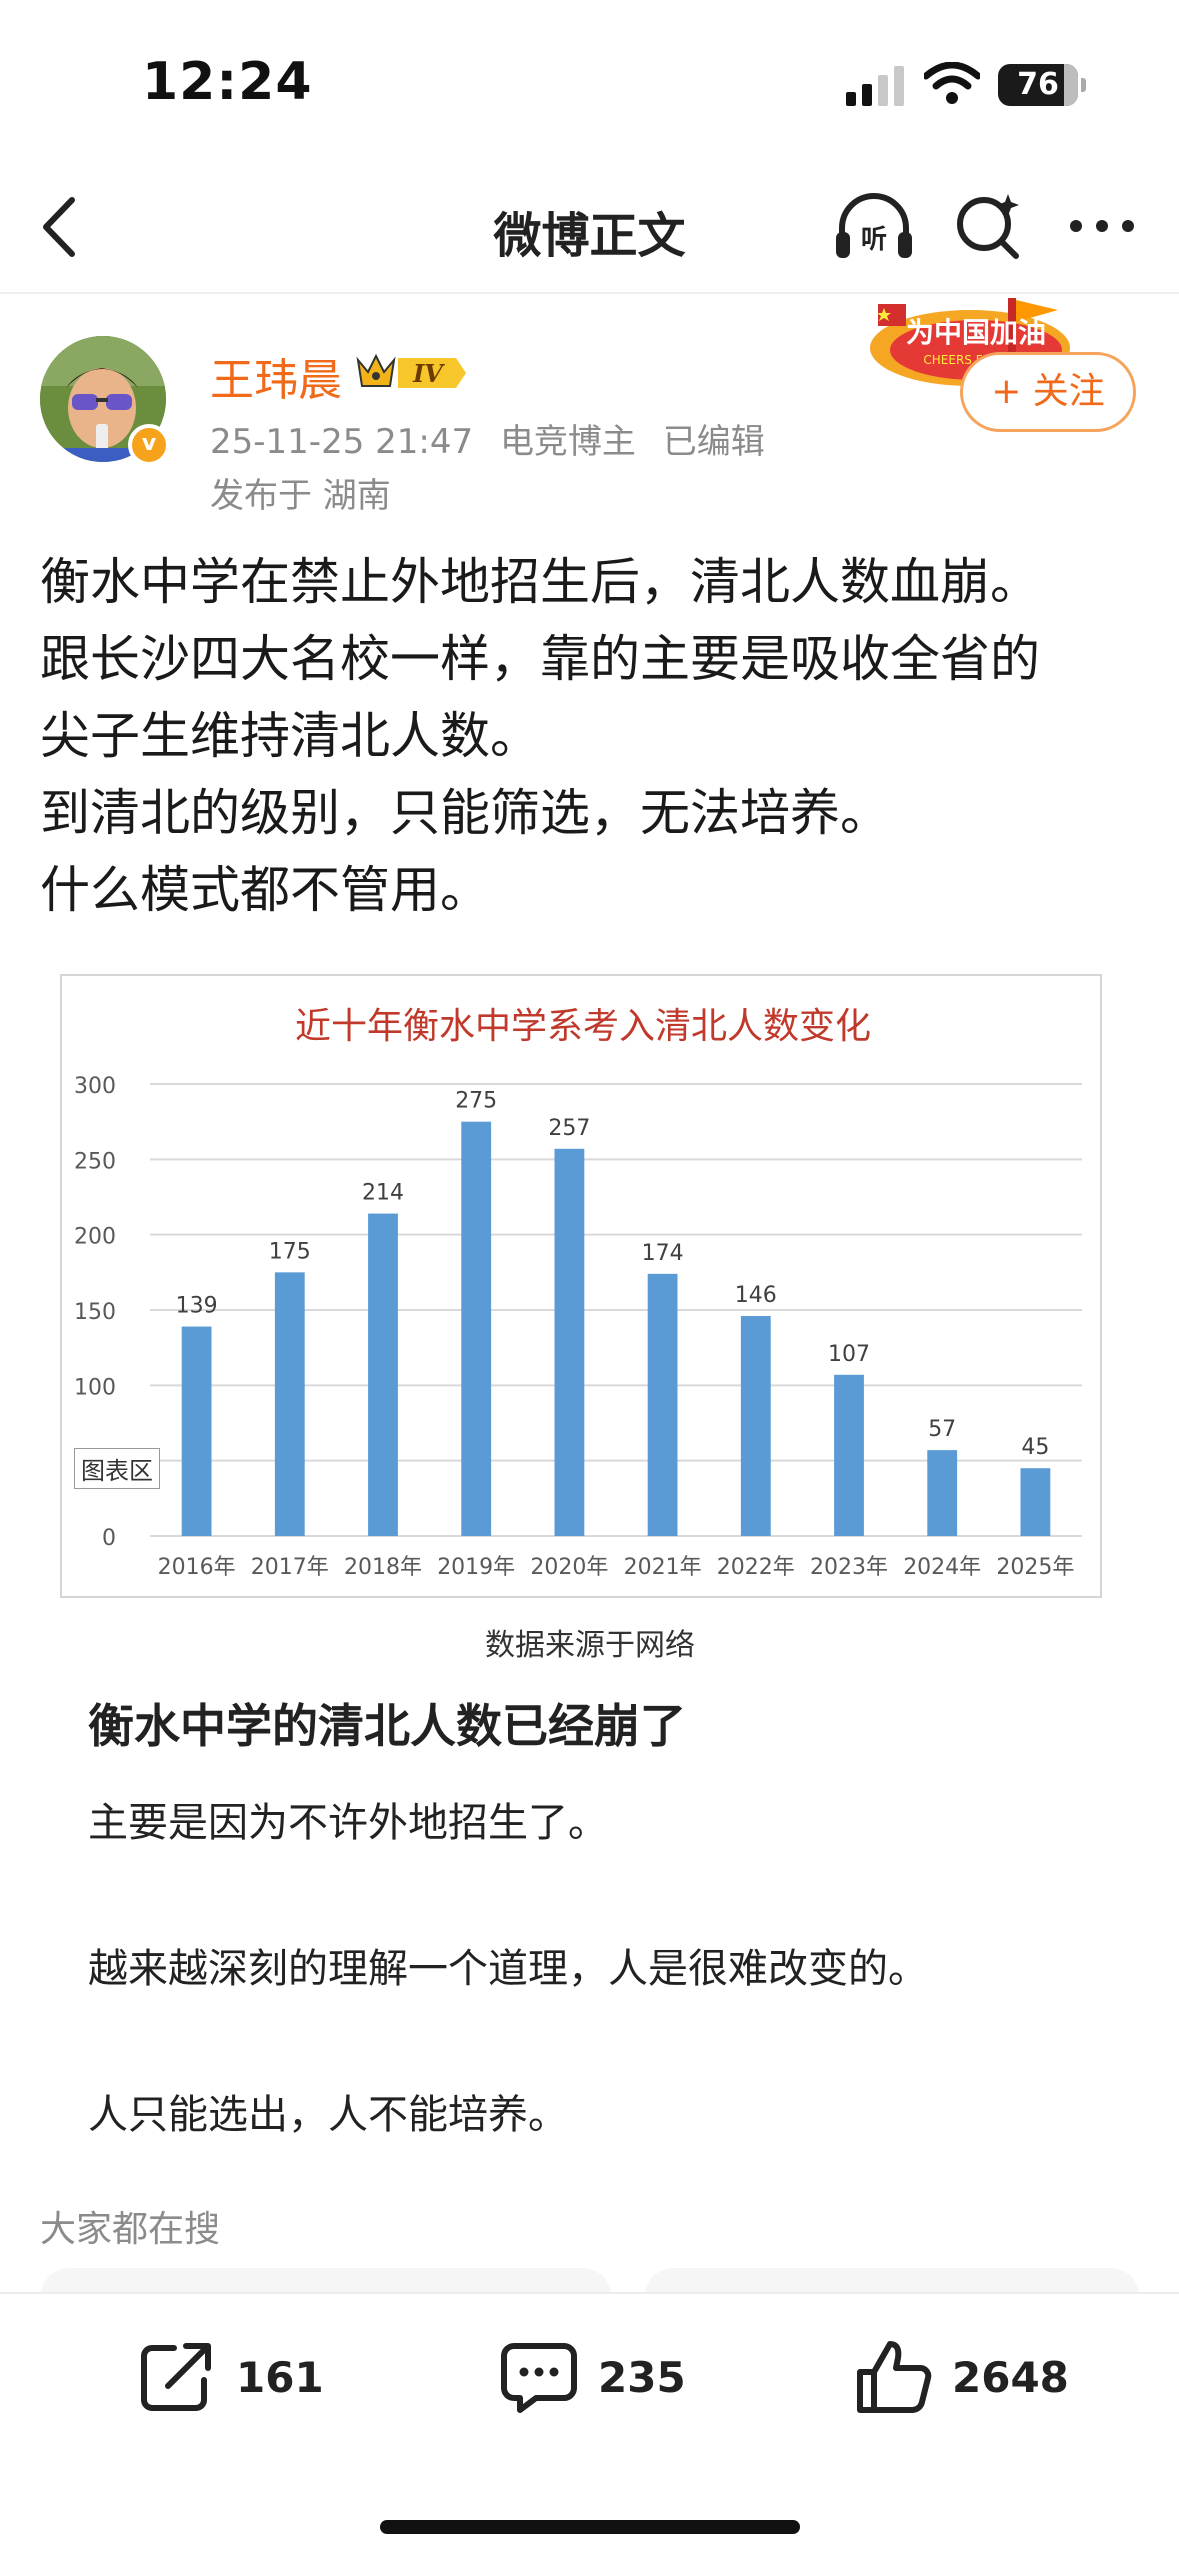 The height and width of the screenshot is (2556, 1179). I want to click on battery-indicator: 76, so click(1042, 85).